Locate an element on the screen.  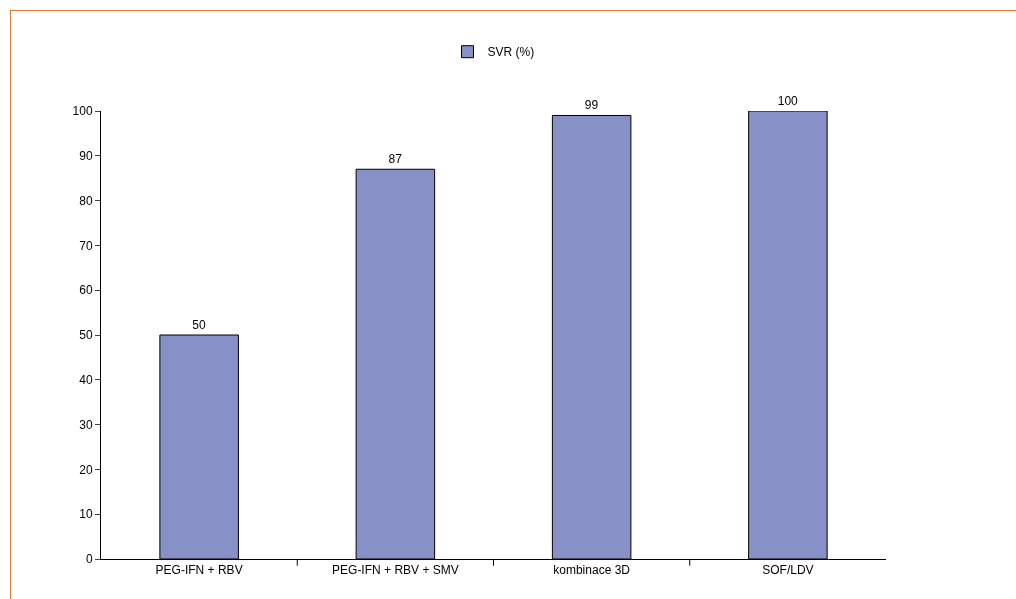
y-tick-label: 70 is located at coordinates (86, 245).